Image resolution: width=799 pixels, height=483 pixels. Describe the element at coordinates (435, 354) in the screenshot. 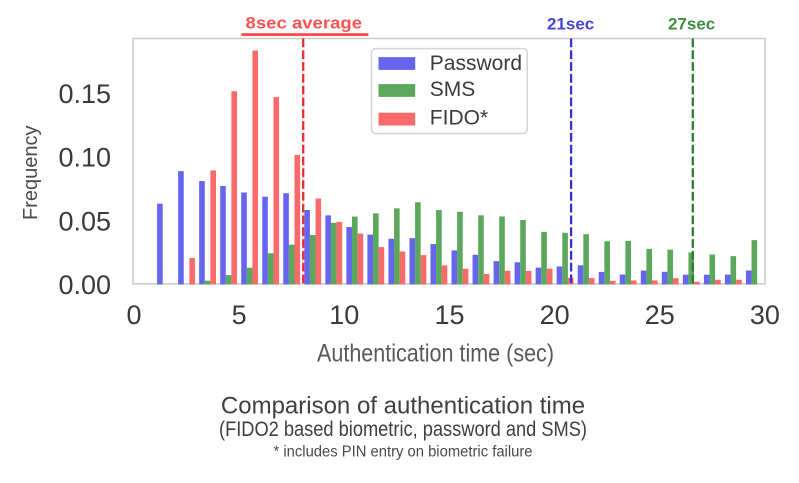

I see `svg-text: Authentication time (sec)` at that location.